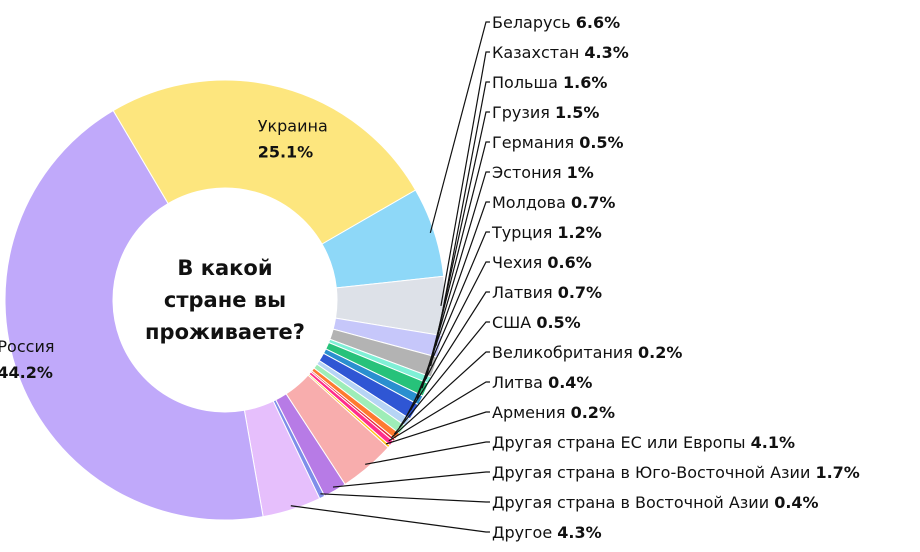 The height and width of the screenshot is (552, 920). What do you see at coordinates (538, 52) in the screenshot?
I see `slice-label-name: Казахстан` at bounding box center [538, 52].